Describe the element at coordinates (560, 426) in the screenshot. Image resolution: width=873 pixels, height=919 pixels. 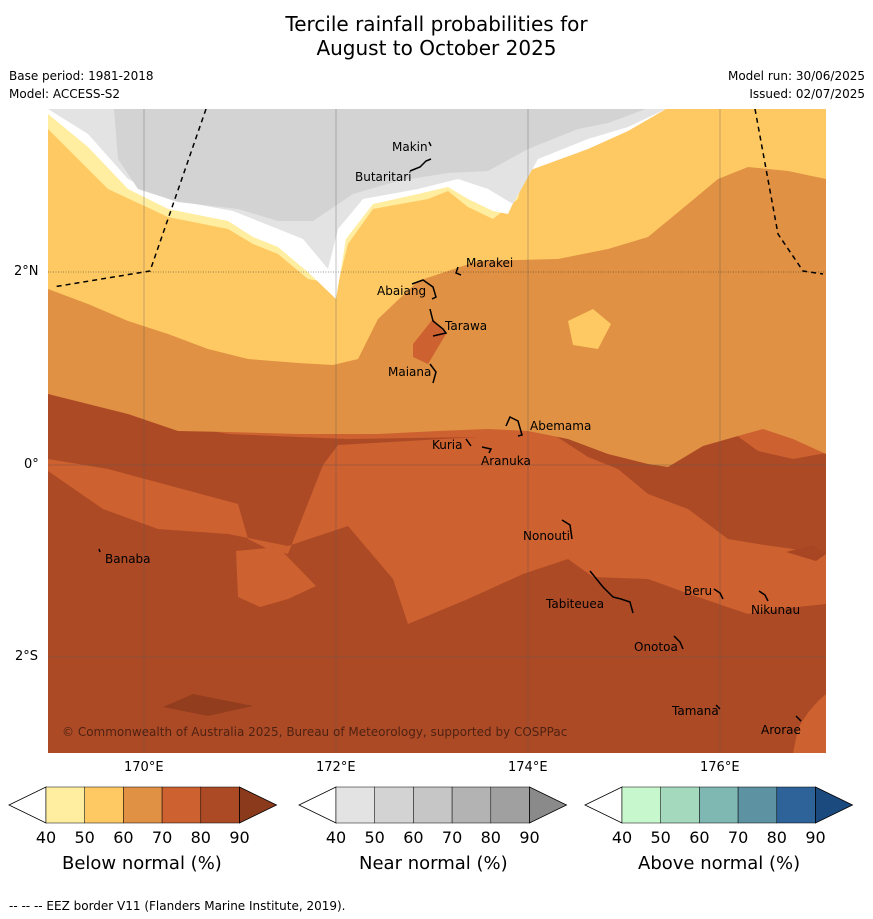
I see `label-abemama: Abemama` at that location.